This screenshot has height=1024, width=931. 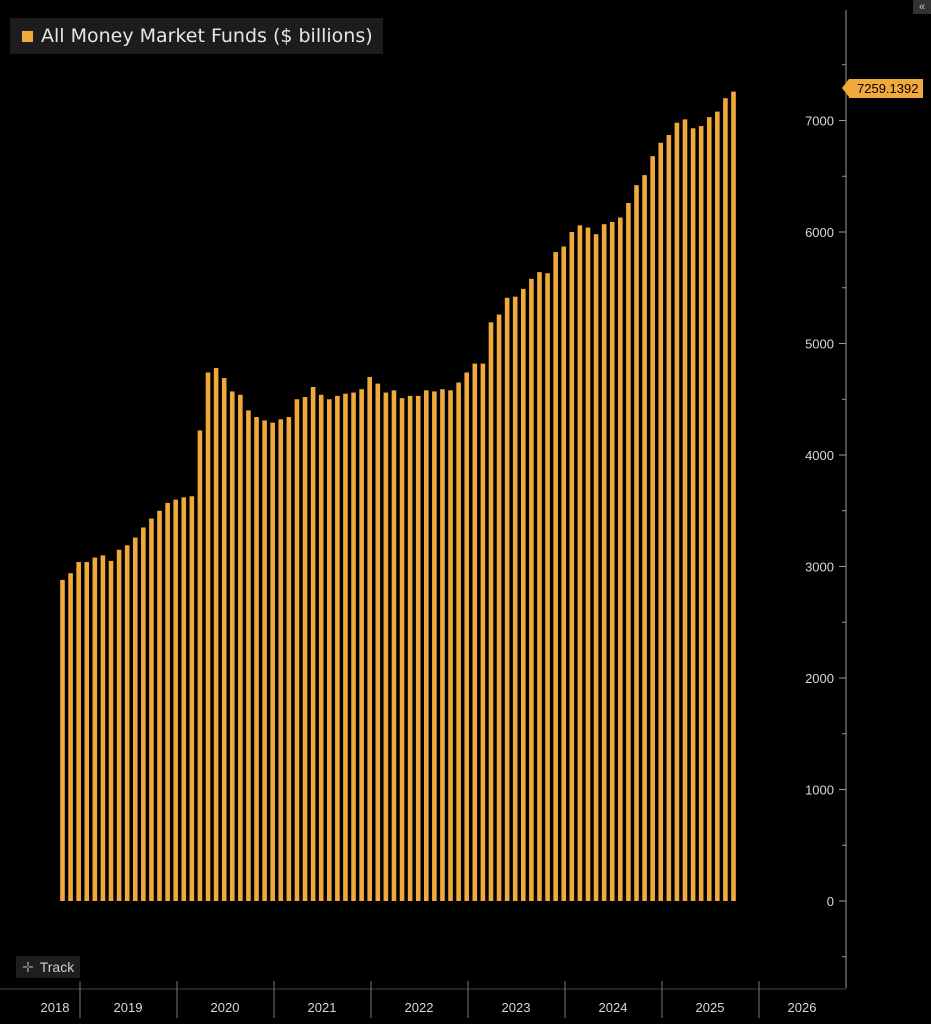 What do you see at coordinates (128, 1007) in the screenshot?
I see `x-tick-label: 2019` at bounding box center [128, 1007].